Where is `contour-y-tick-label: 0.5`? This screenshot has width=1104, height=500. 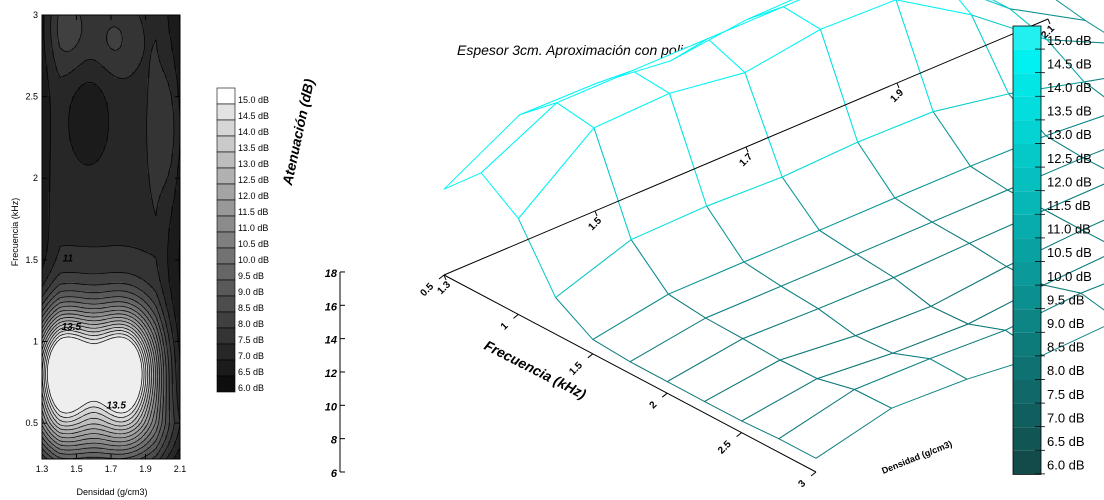 contour-y-tick-label: 0.5 is located at coordinates (31, 423).